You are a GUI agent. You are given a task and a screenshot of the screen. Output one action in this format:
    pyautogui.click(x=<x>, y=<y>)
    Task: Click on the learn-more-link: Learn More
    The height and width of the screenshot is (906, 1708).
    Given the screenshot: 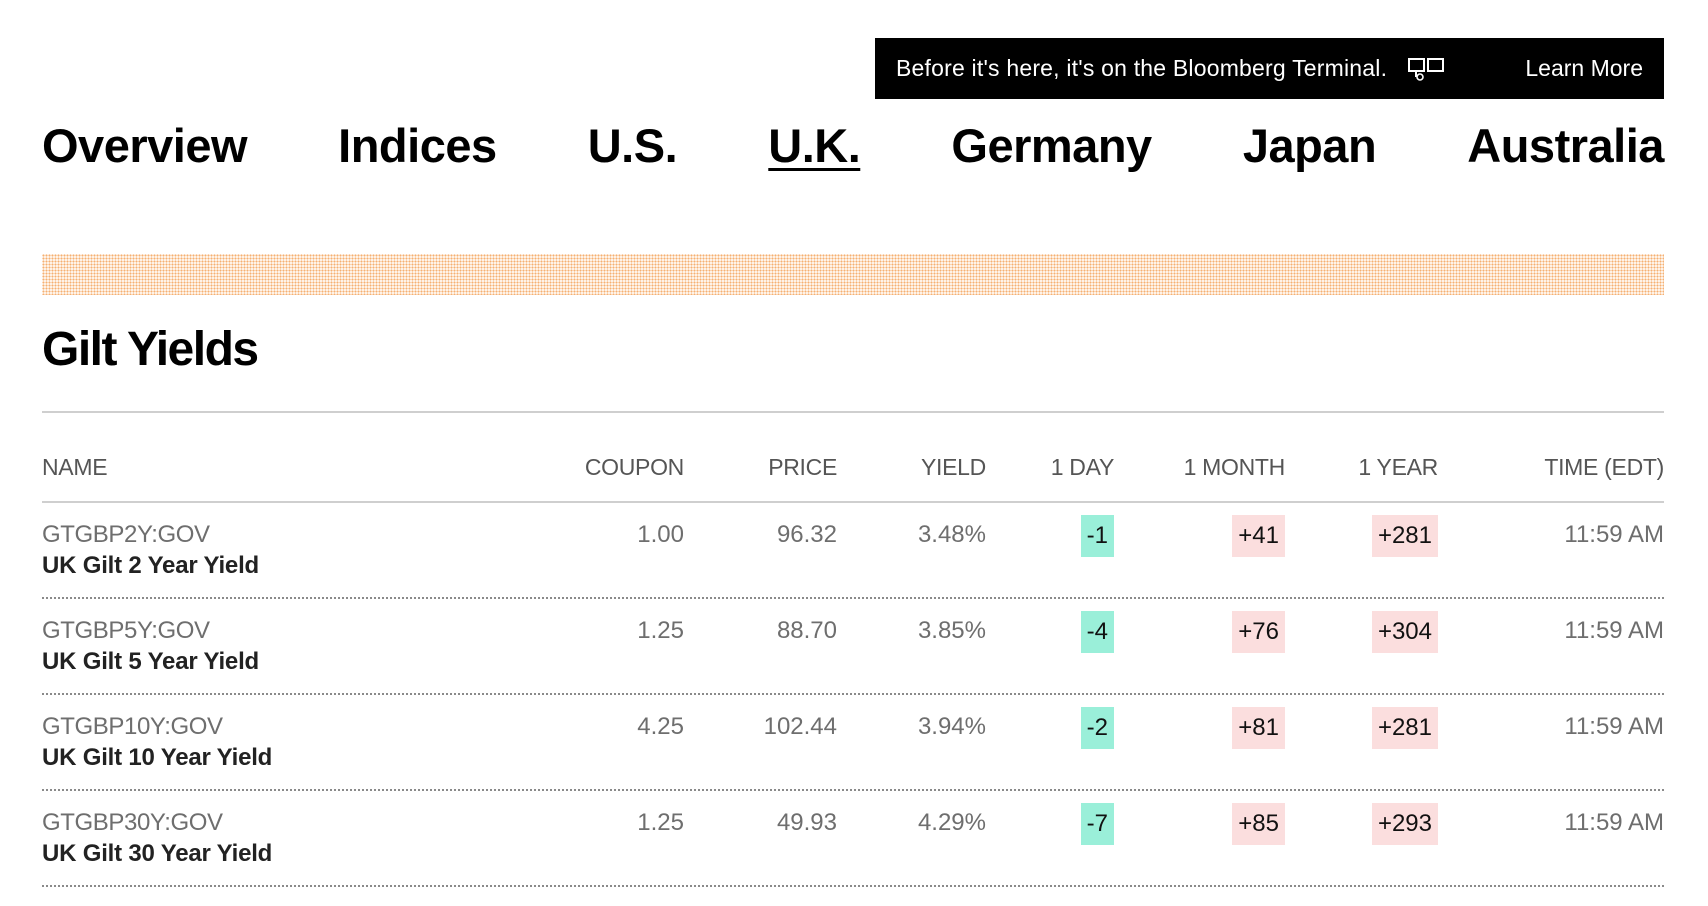 What is the action you would take?
    pyautogui.click(x=1584, y=68)
    